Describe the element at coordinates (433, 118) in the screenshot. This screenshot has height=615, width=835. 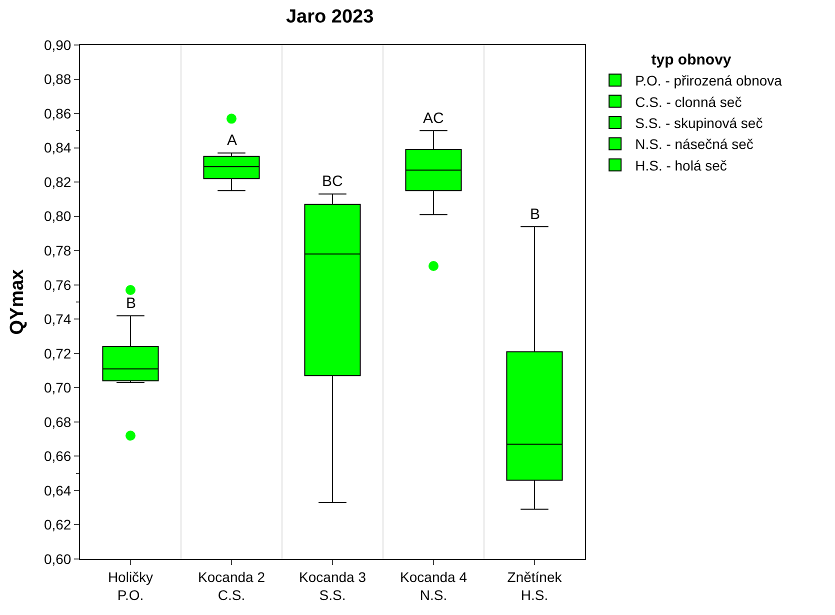
I see `annotation: AC` at that location.